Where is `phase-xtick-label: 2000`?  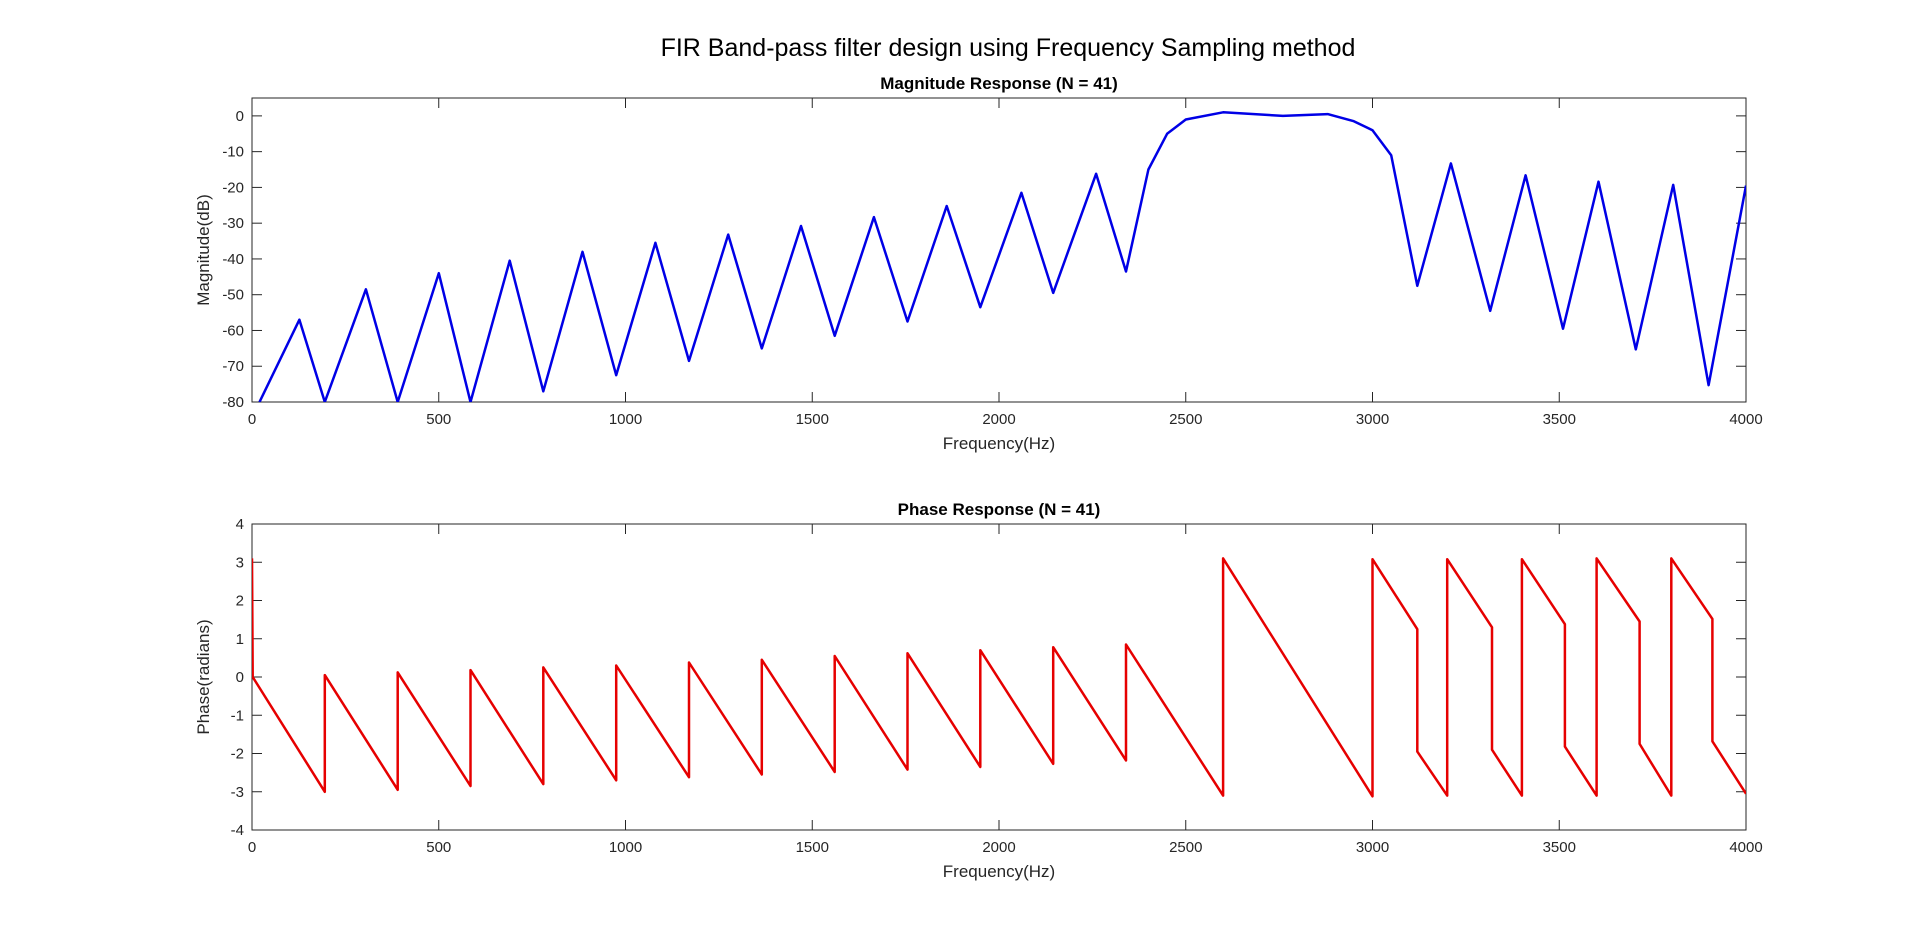 phase-xtick-label: 2000 is located at coordinates (998, 847).